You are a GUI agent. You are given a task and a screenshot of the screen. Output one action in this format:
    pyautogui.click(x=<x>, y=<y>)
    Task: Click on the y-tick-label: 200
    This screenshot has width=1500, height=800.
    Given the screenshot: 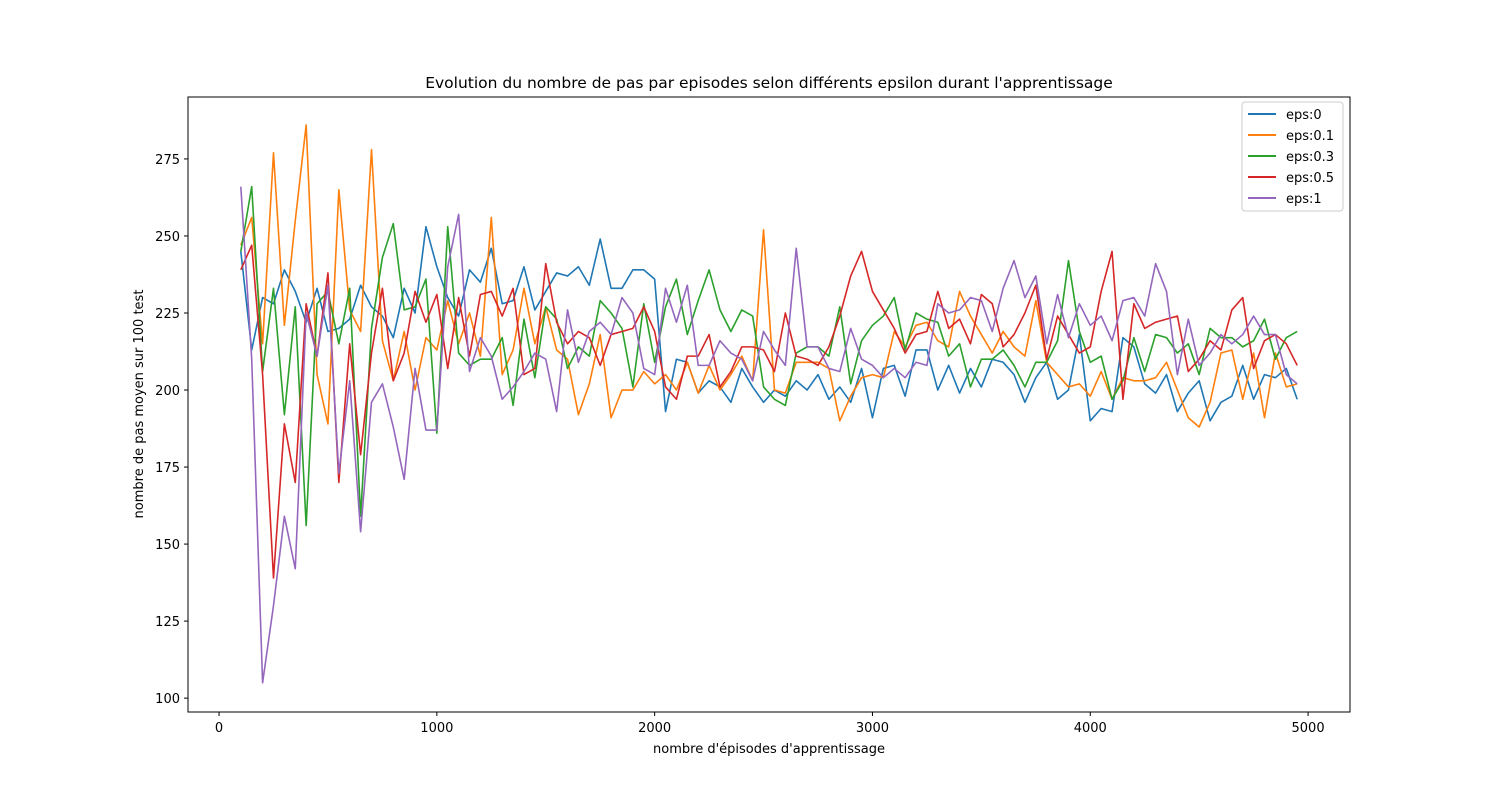 What is the action you would take?
    pyautogui.click(x=167, y=391)
    